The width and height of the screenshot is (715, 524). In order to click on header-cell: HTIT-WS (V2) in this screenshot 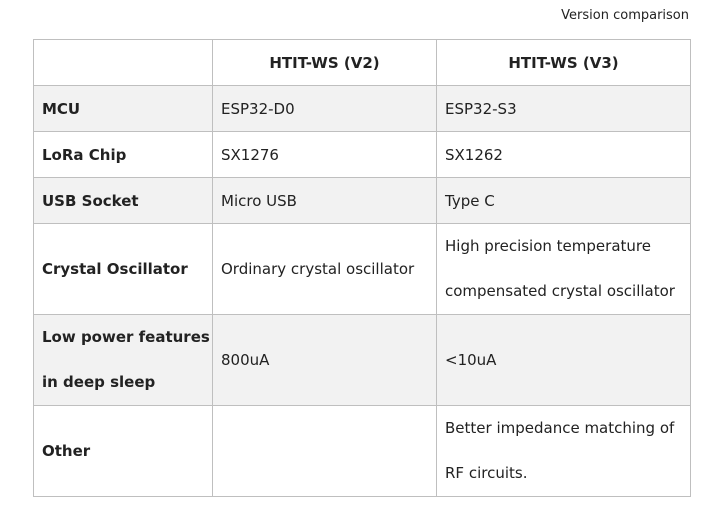, I will do `click(324, 62)`.